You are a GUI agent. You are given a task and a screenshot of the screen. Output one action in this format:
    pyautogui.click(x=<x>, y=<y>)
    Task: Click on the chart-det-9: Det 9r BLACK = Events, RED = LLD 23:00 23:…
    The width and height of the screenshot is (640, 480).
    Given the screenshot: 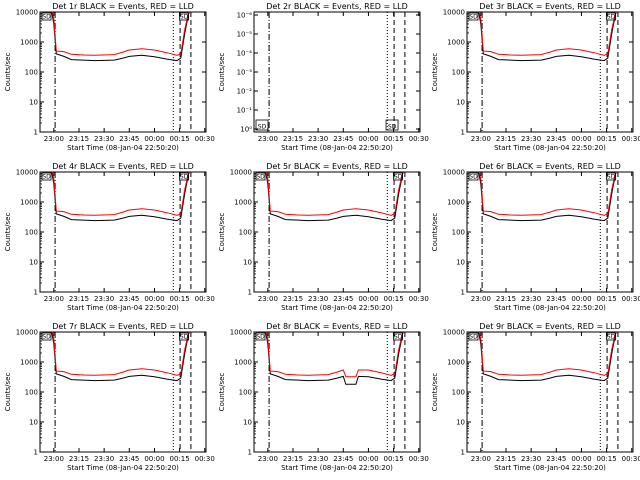 What is the action you would take?
    pyautogui.click(x=535, y=397)
    